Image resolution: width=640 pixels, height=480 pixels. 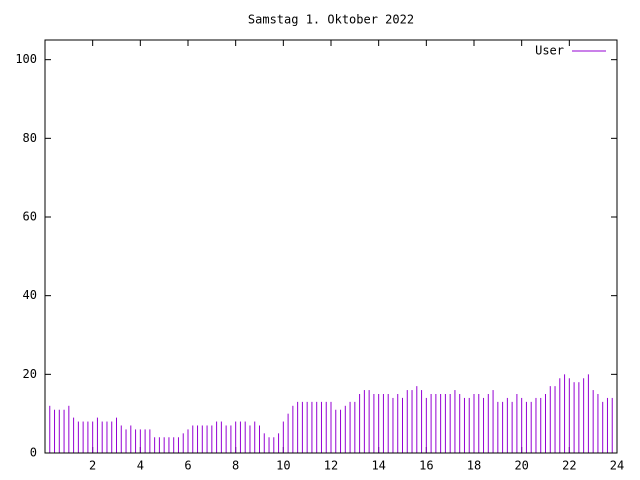 What do you see at coordinates (30, 295) in the screenshot?
I see `y-tick-label: 40` at bounding box center [30, 295].